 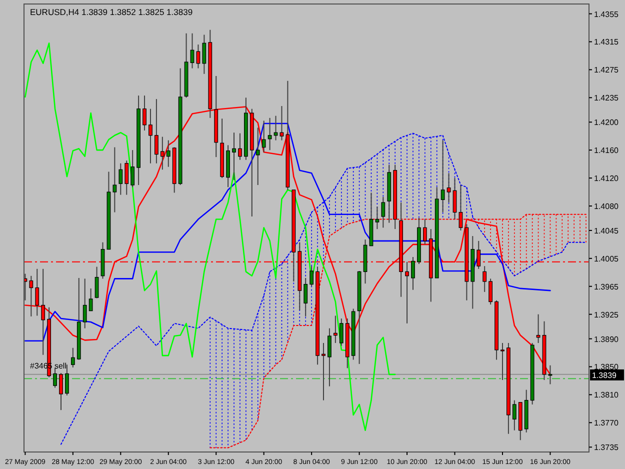 I want to click on y-tick-label: 1.3735, so click(x=607, y=447).